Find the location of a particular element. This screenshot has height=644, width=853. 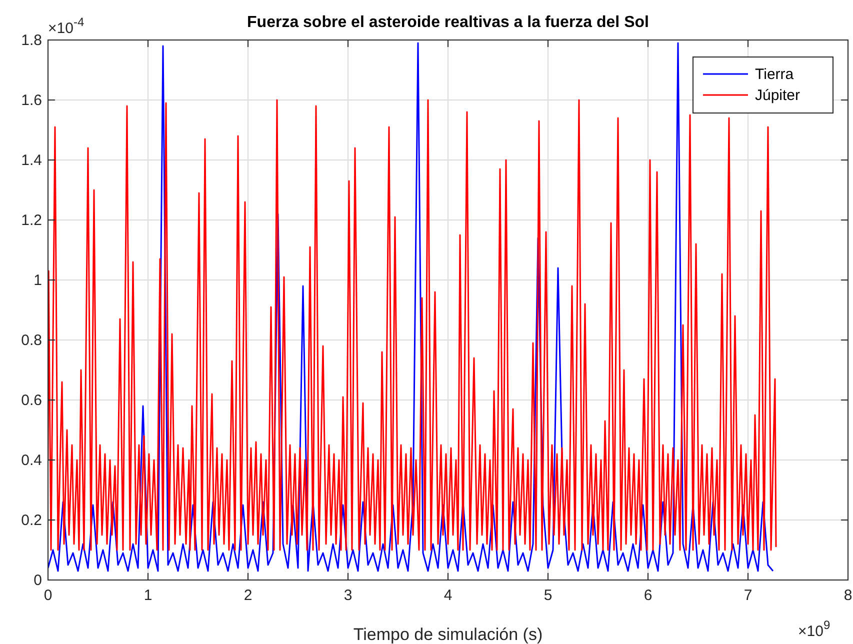

x-tick-label: 3 is located at coordinates (348, 595).